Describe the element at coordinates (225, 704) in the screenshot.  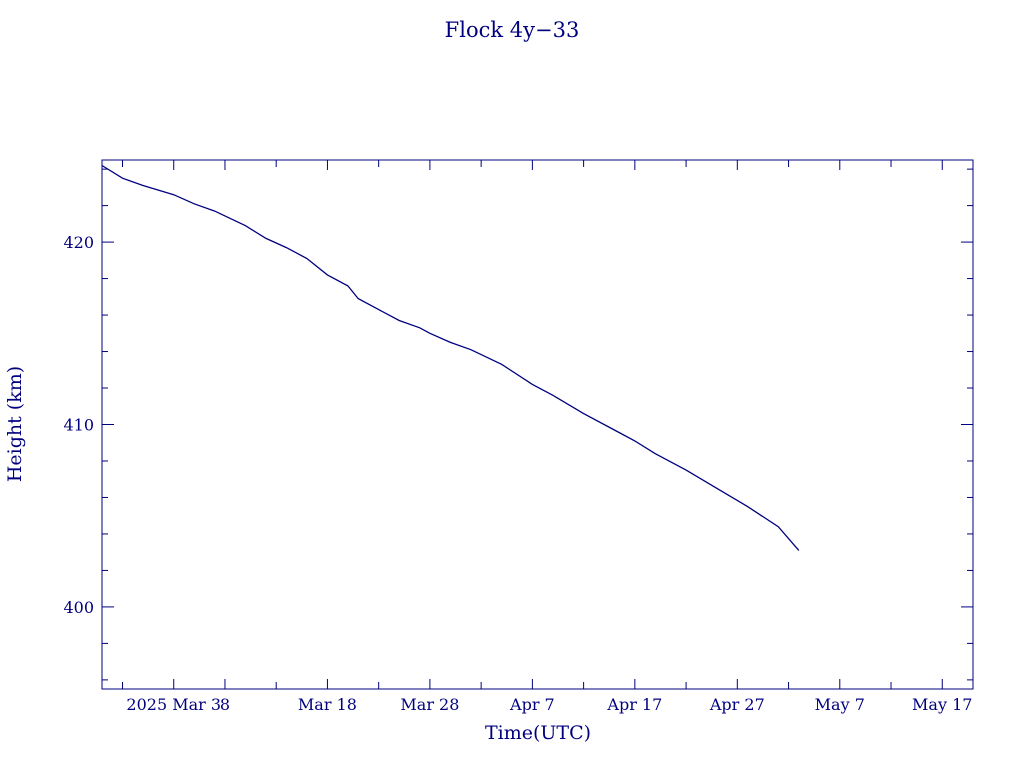
I see `x-tick-label: 8` at that location.